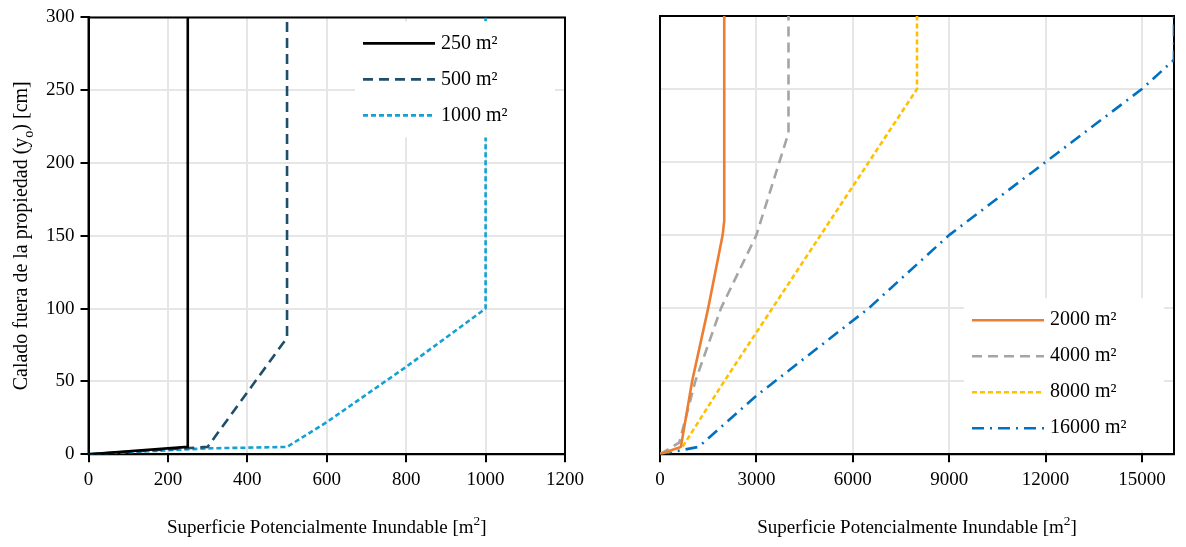  What do you see at coordinates (60, 307) in the screenshot?
I see `y-tick-label: 100` at bounding box center [60, 307].